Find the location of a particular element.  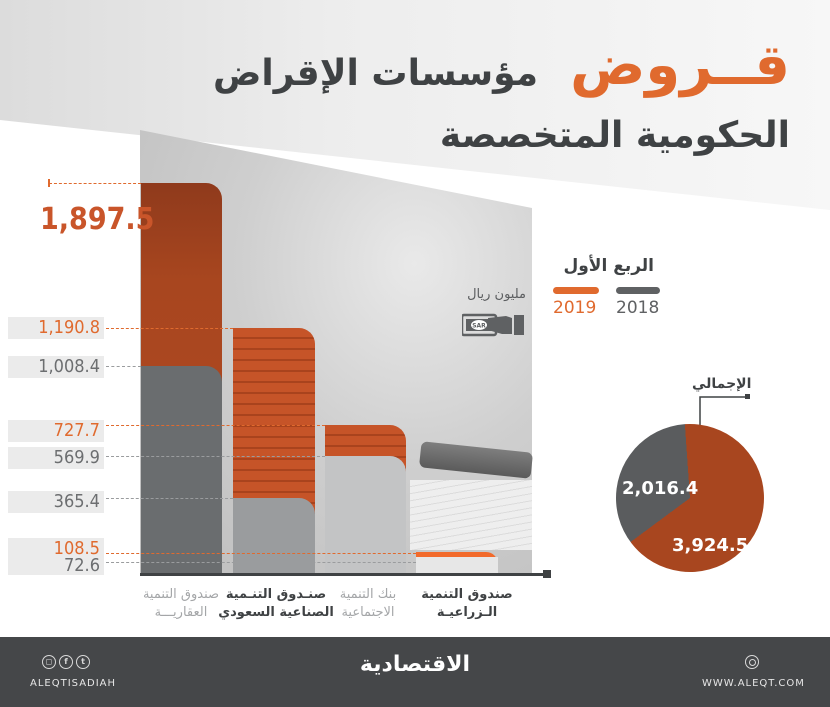

website-link: WWW.ALEQT.COM is located at coordinates (753, 683).